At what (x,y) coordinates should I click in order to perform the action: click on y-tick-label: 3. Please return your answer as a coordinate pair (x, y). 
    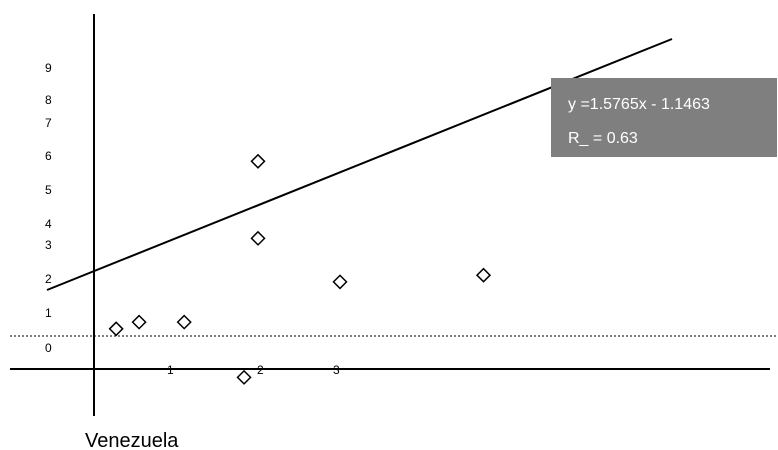
    Looking at the image, I should click on (48, 245).